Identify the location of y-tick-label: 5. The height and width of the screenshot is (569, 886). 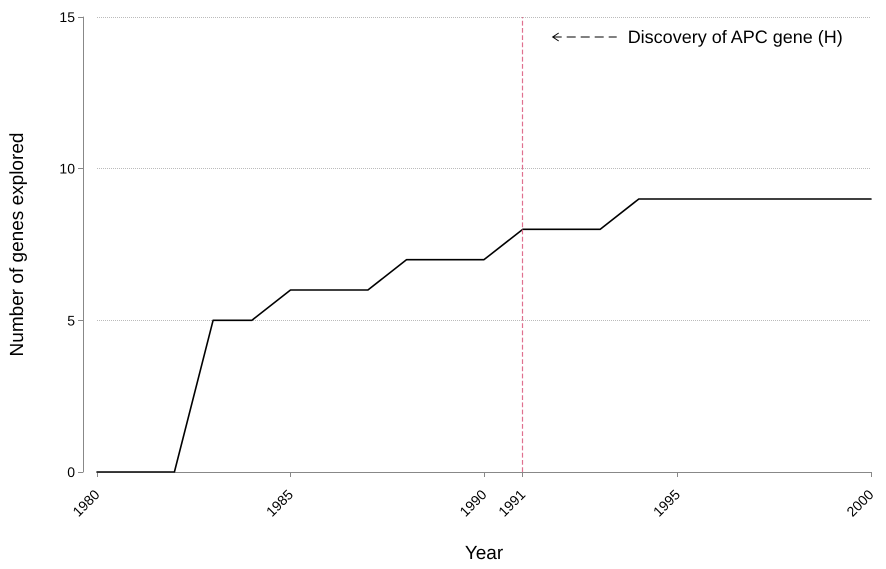
(71, 320).